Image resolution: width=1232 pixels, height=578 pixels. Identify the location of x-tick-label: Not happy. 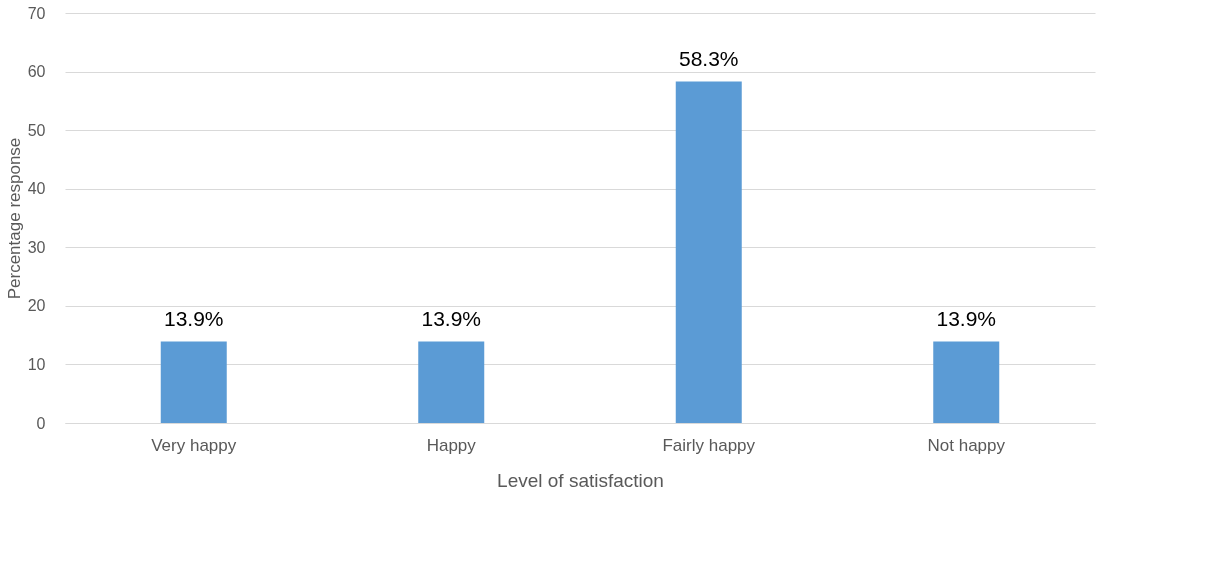
(966, 445).